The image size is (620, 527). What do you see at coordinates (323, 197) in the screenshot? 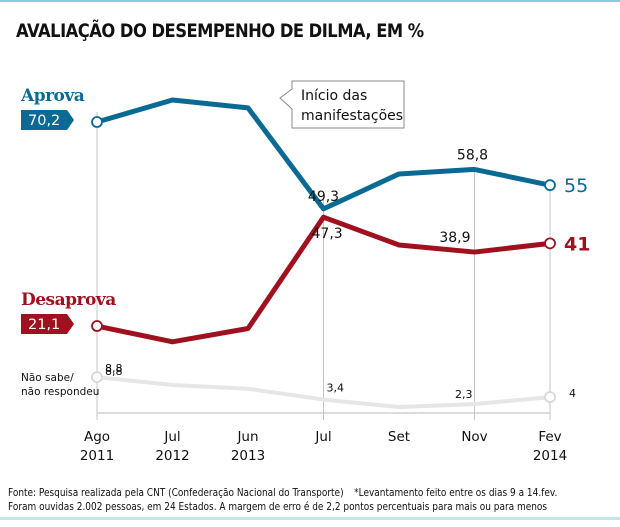
I see `data-label: 49,3` at bounding box center [323, 197].